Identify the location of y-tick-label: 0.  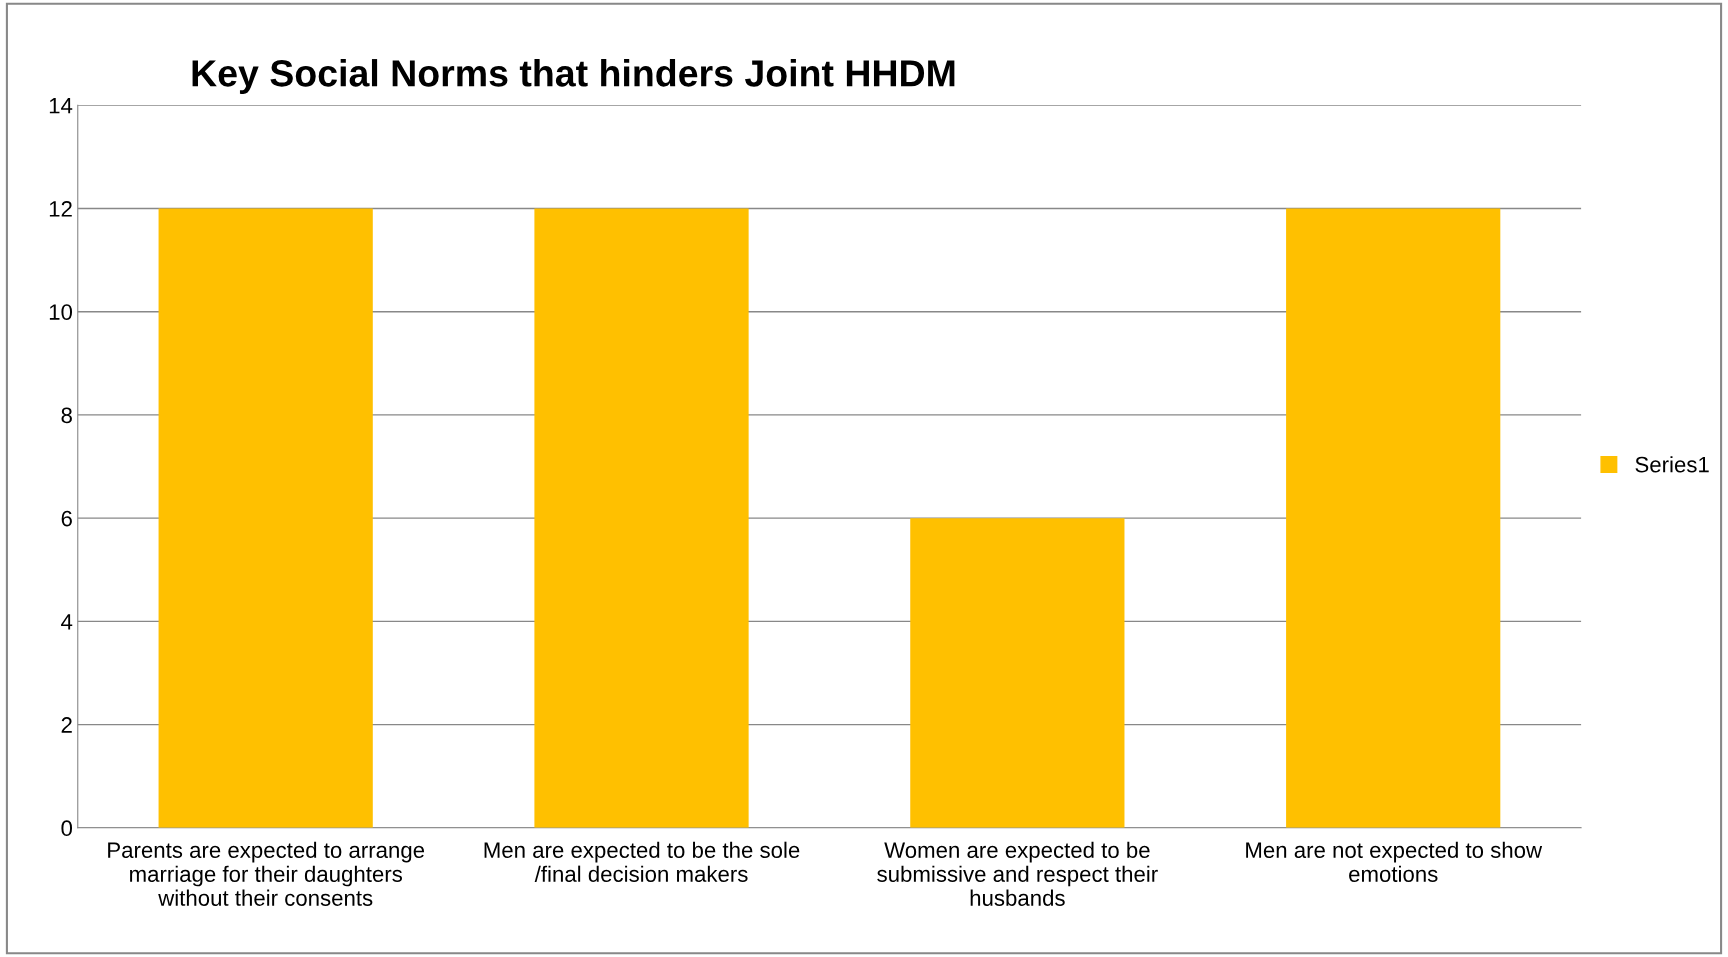
(67, 828).